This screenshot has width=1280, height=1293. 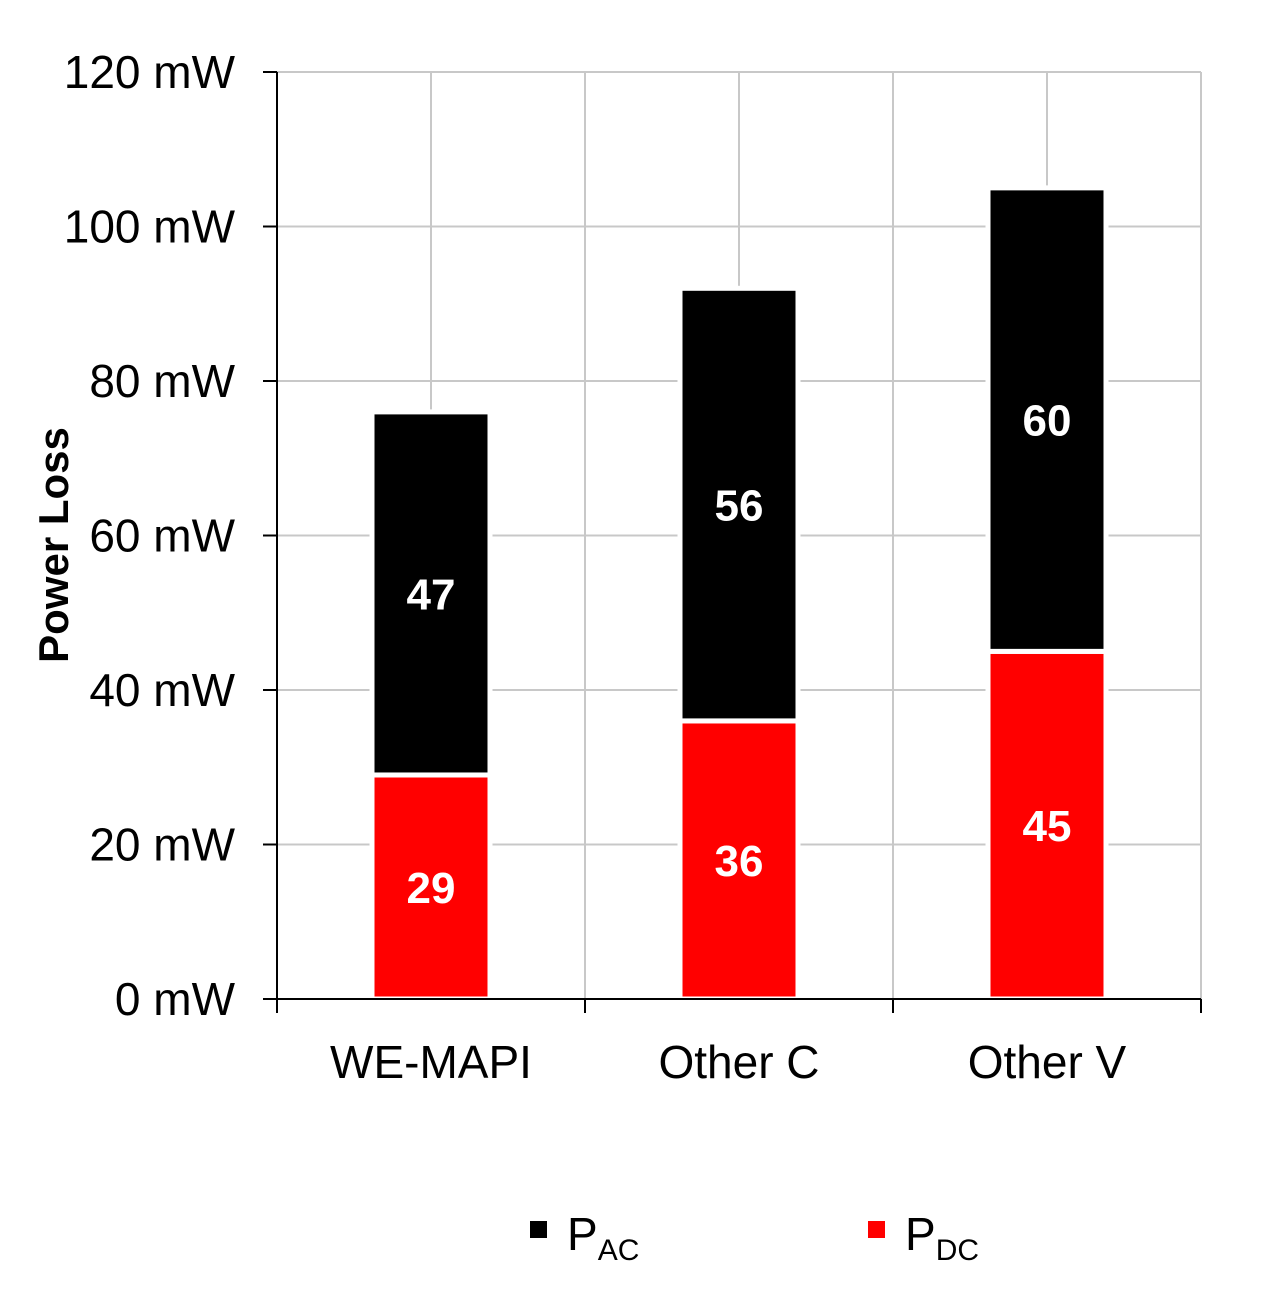 I want to click on legend: PAC PDC, so click(x=754, y=1237).